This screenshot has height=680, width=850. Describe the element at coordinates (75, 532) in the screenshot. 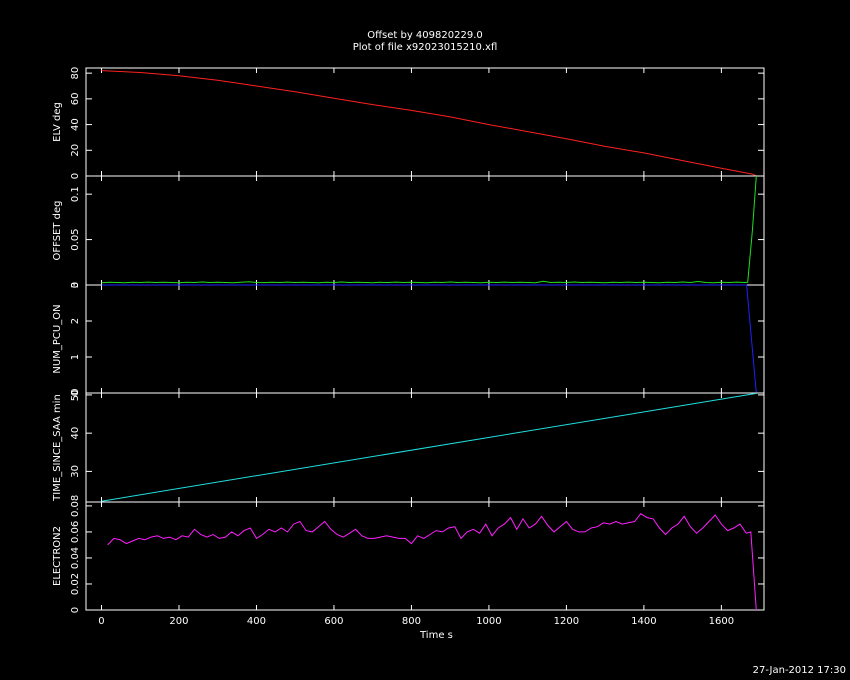

I see `y-tick-label: 0.06` at that location.